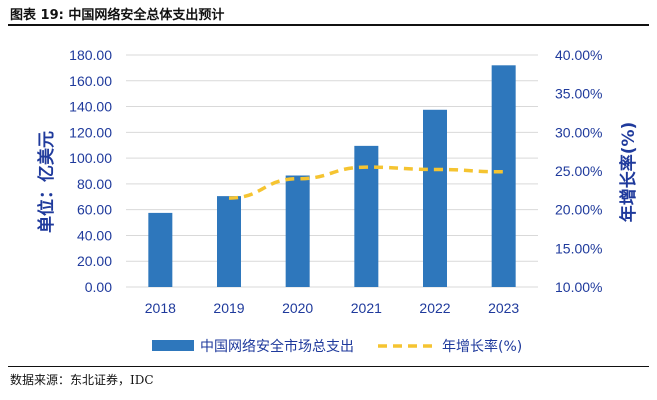  What do you see at coordinates (277, 346) in the screenshot?
I see `legend-bar-label: 中国网络安全市场总支出` at bounding box center [277, 346].